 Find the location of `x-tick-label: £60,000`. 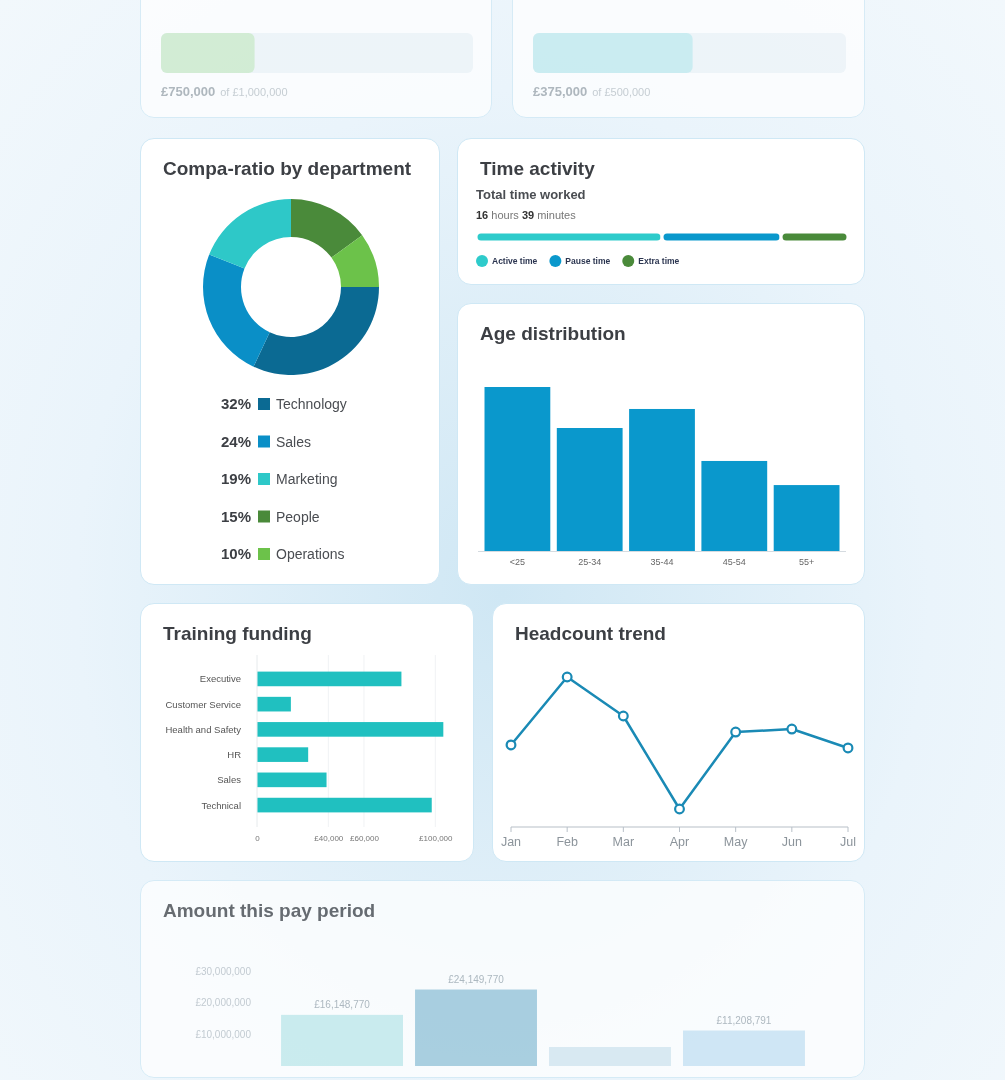

x-tick-label: £60,000 is located at coordinates (365, 838).